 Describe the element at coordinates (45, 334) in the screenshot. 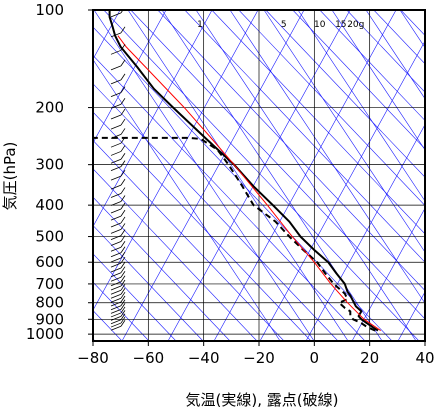

I see `y-tick-label: 1000` at that location.